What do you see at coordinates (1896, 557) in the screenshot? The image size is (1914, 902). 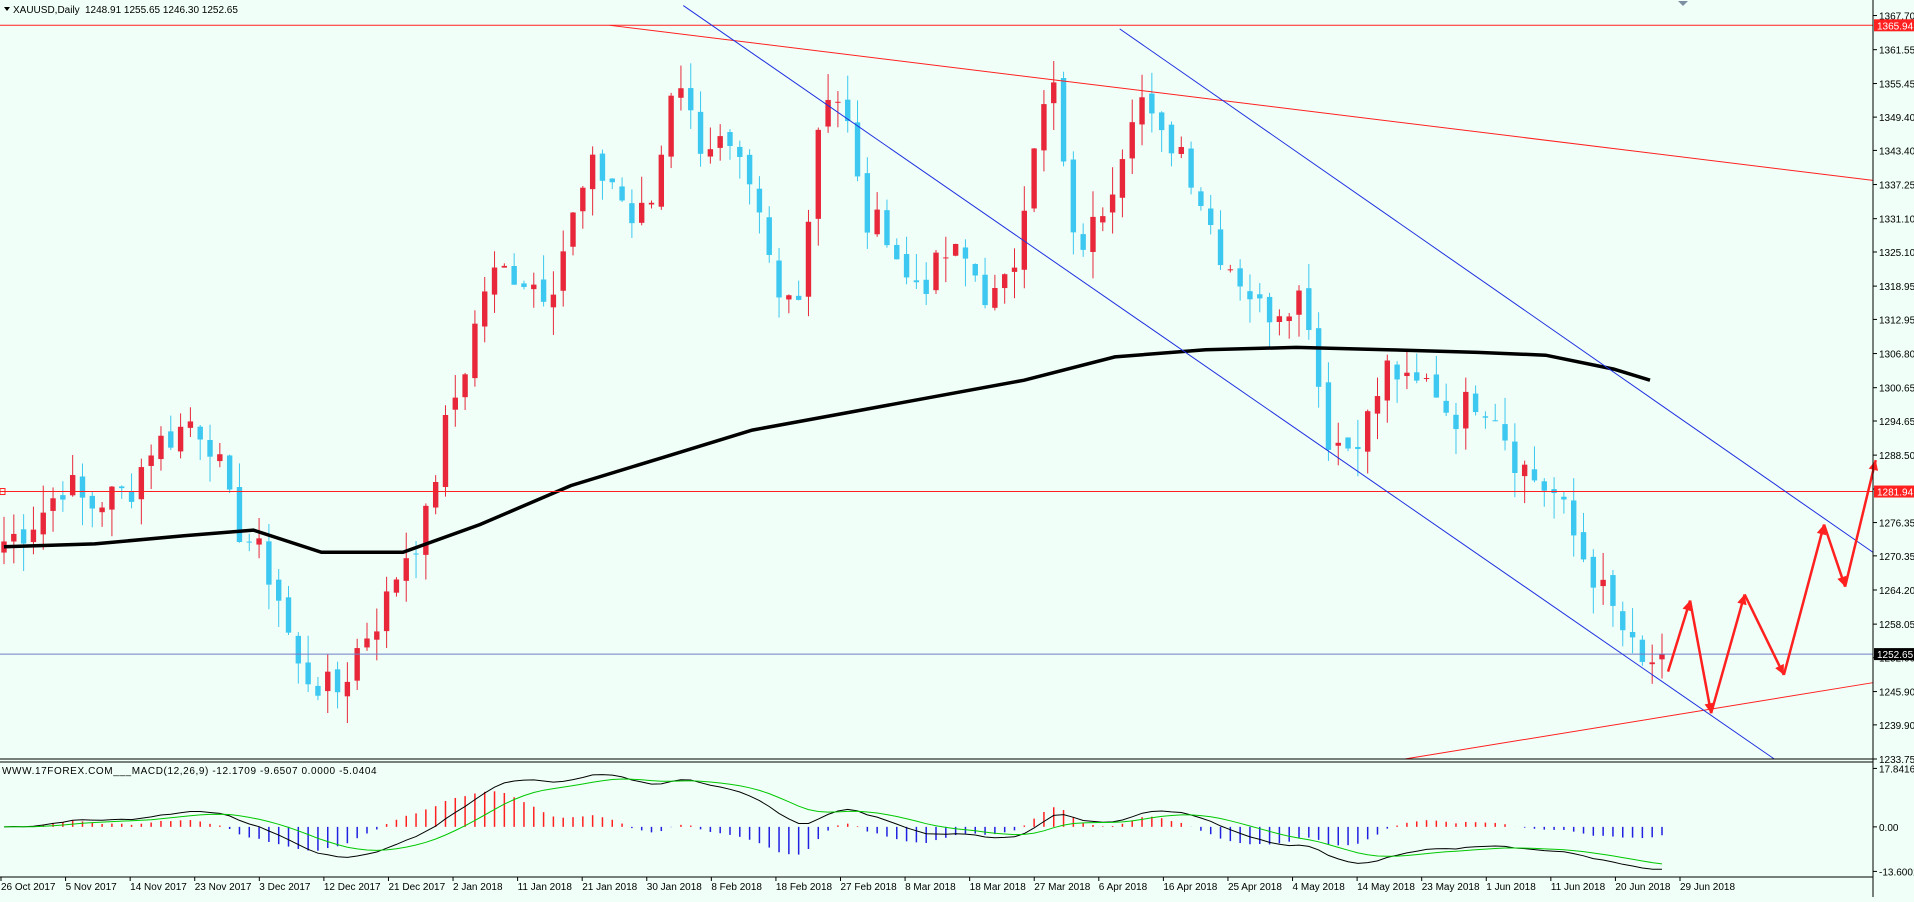 I see `price-tick-label: 1270.35` at bounding box center [1896, 557].